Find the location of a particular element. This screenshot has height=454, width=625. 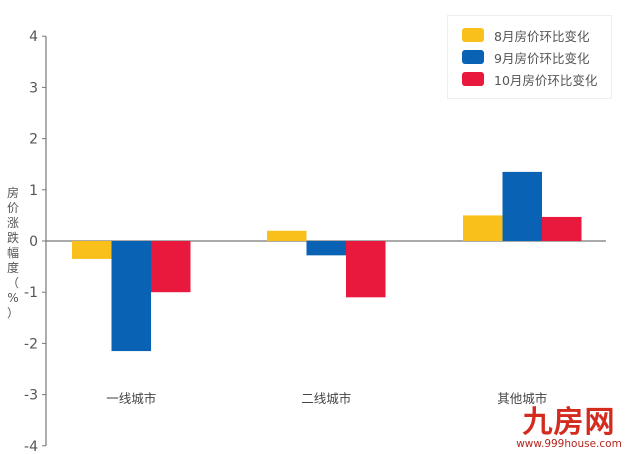

y-tick-label: -1 is located at coordinates (31, 293).